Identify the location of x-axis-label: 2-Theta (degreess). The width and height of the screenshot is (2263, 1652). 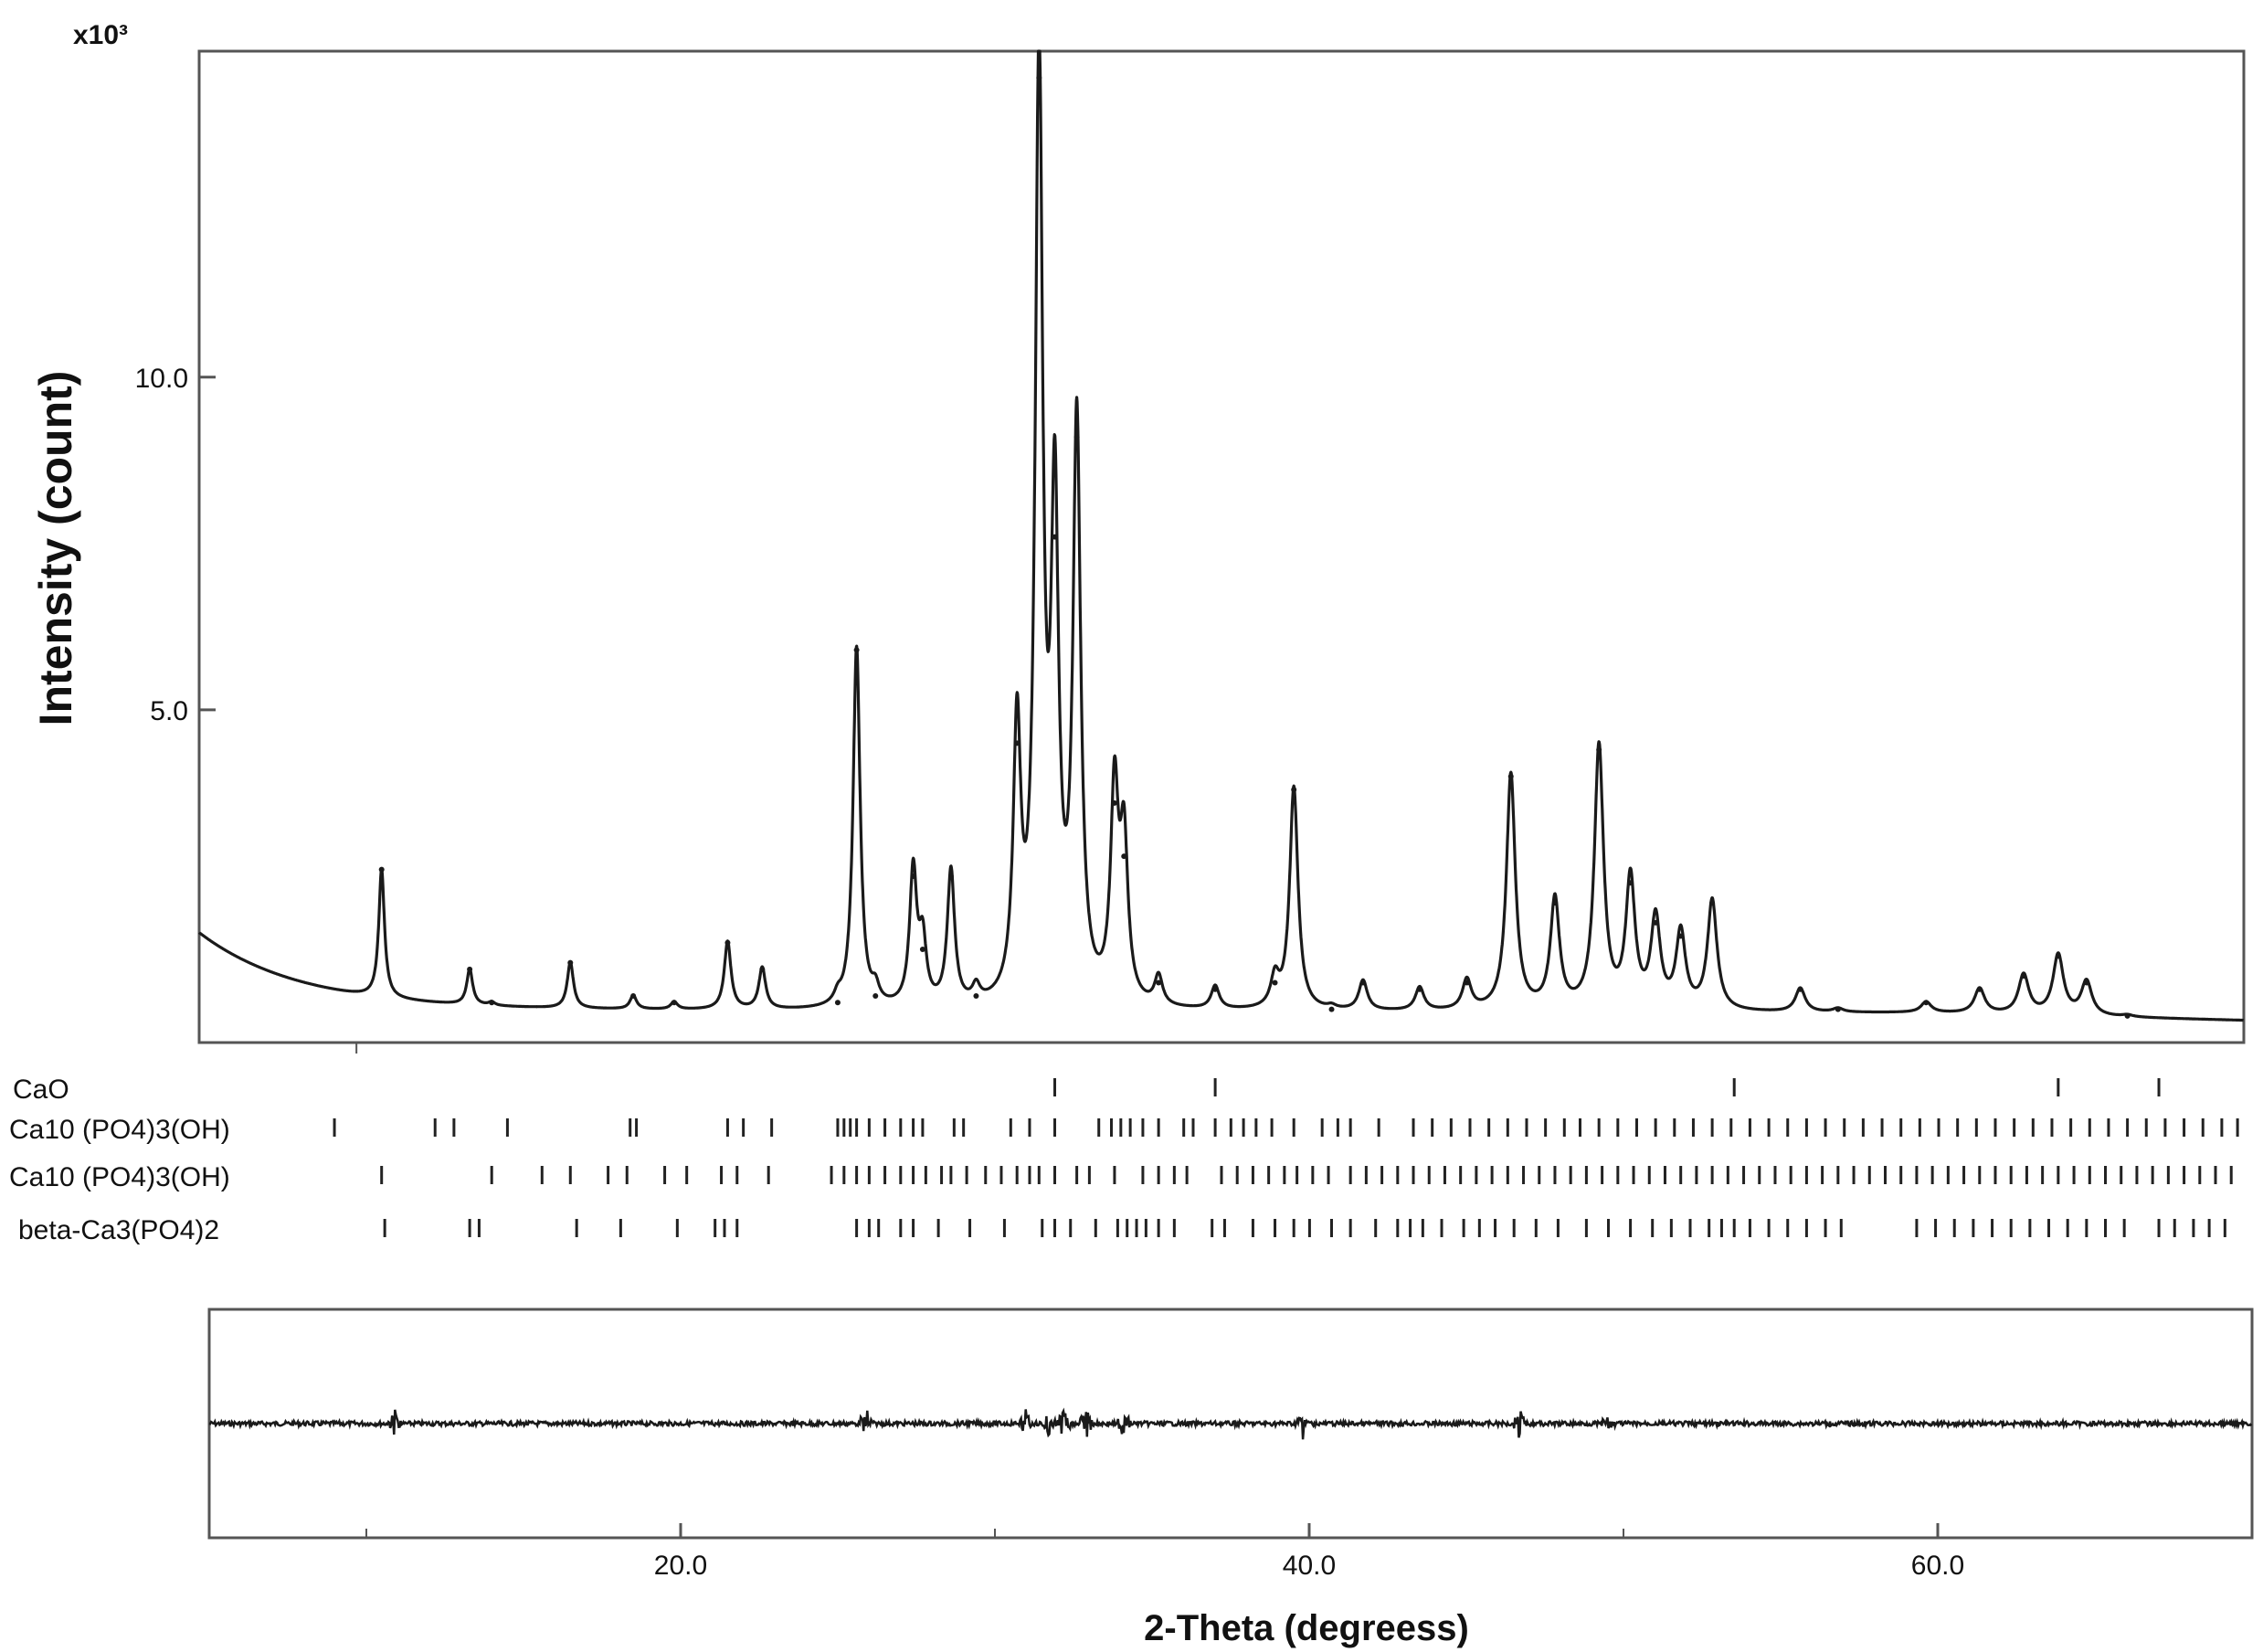
(1306, 1628).